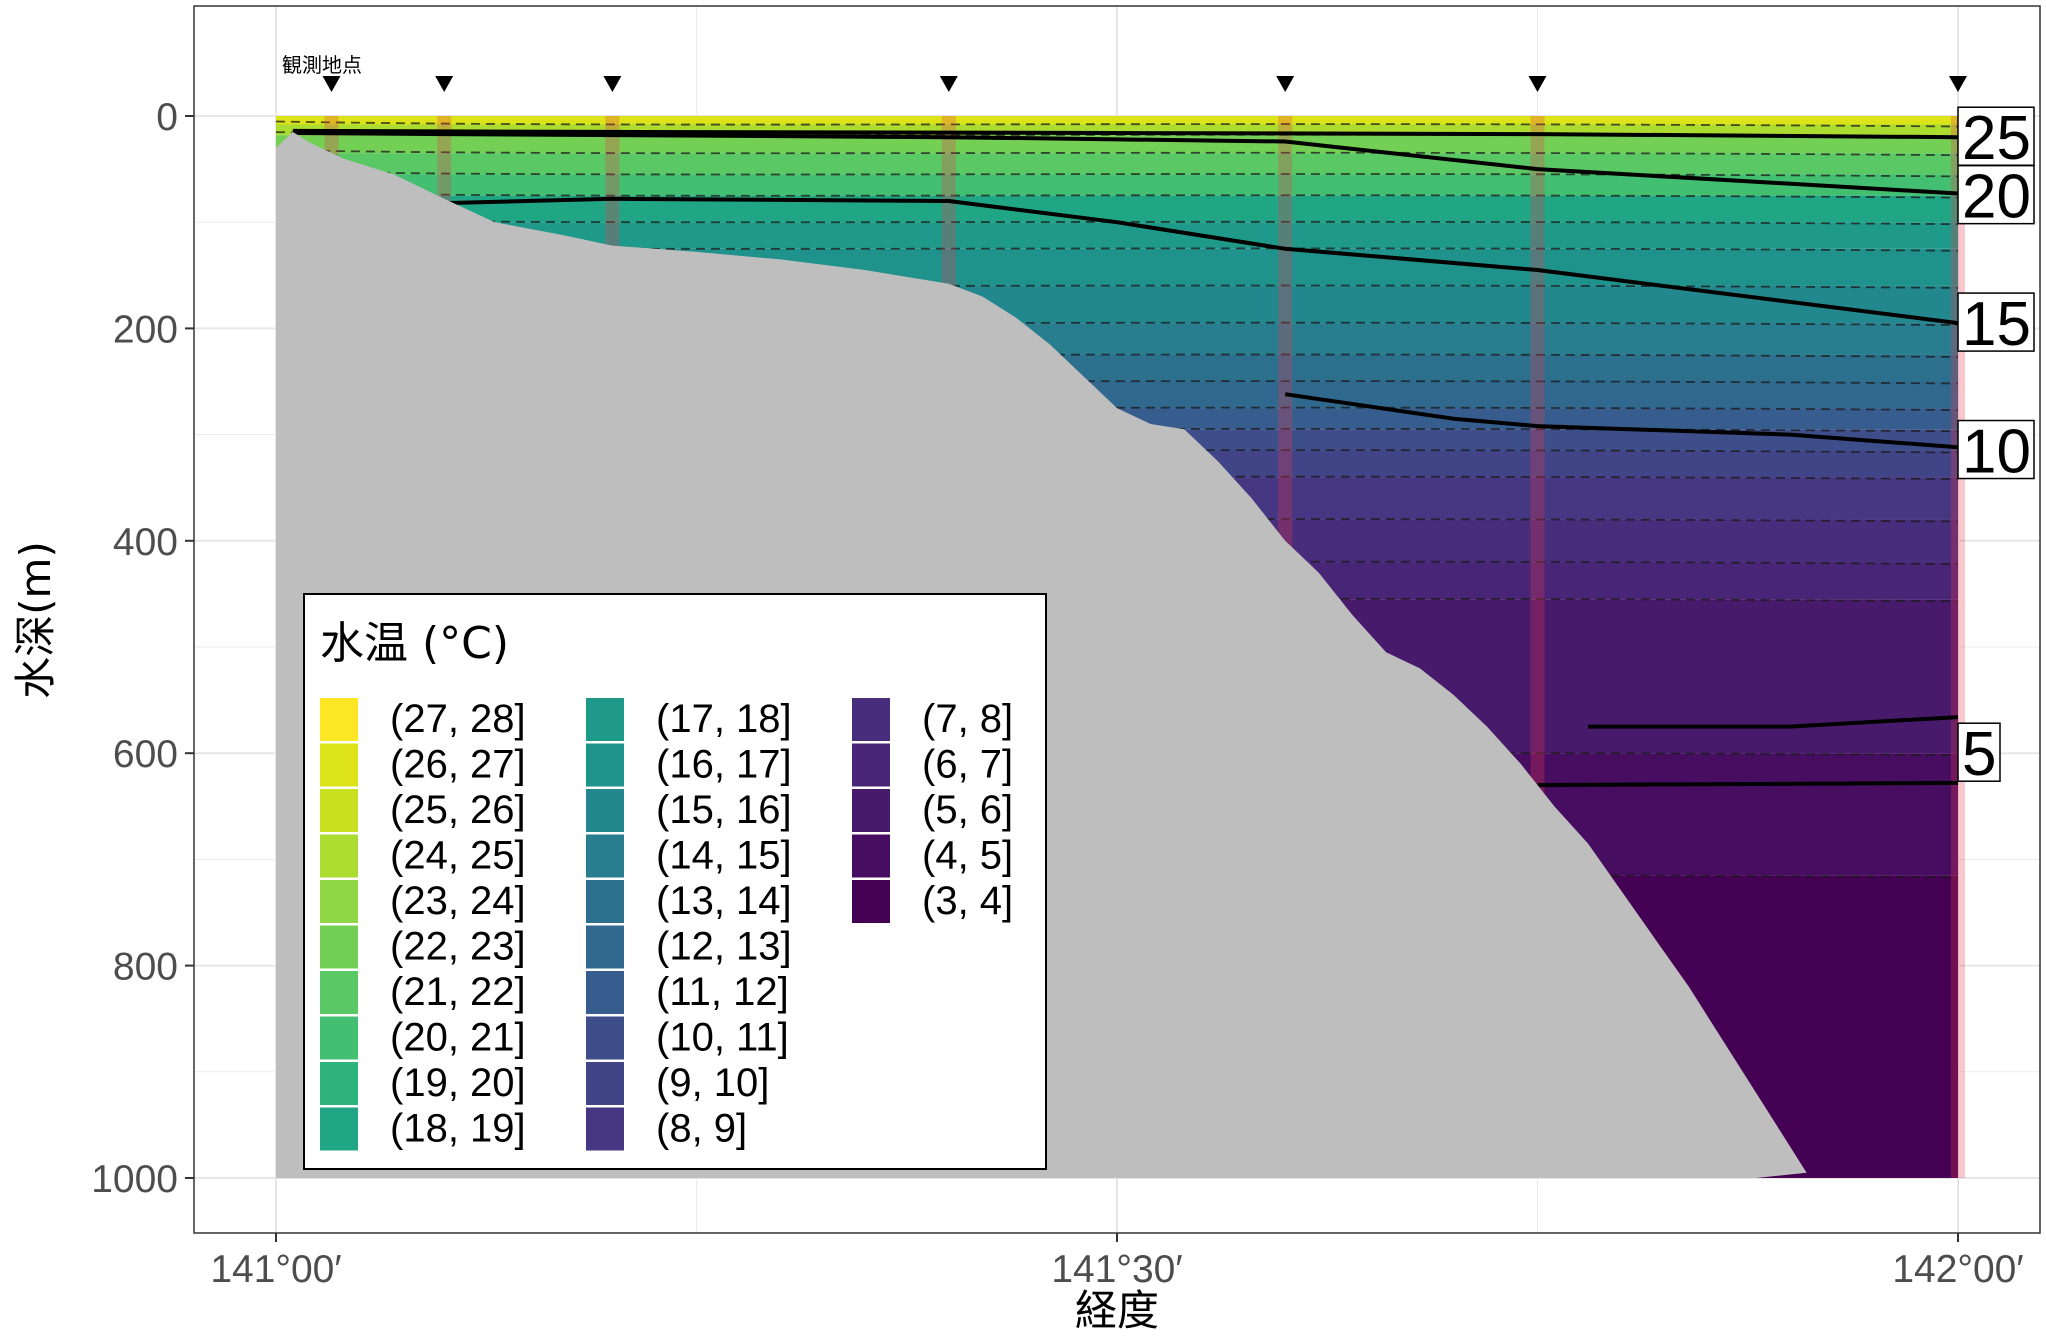  Describe the element at coordinates (967, 901) in the screenshot. I see `legend-label: (3, 4]` at that location.